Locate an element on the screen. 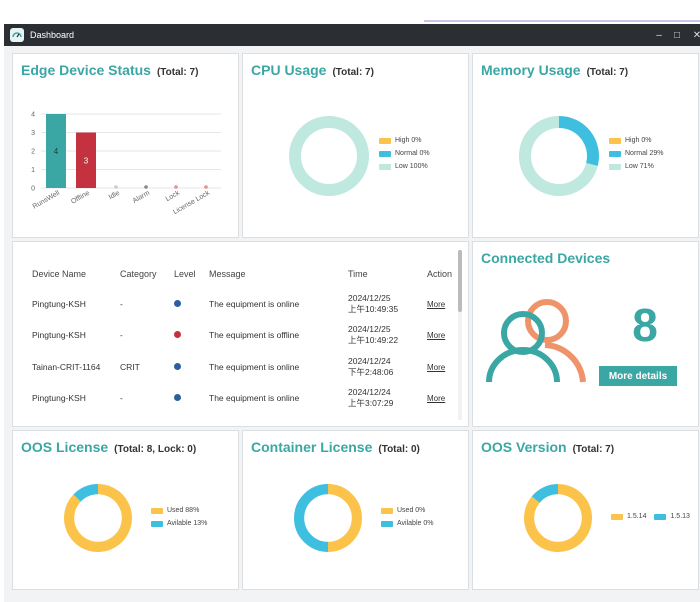 The image size is (700, 602). legend-item: Low 71% is located at coordinates (636, 166).